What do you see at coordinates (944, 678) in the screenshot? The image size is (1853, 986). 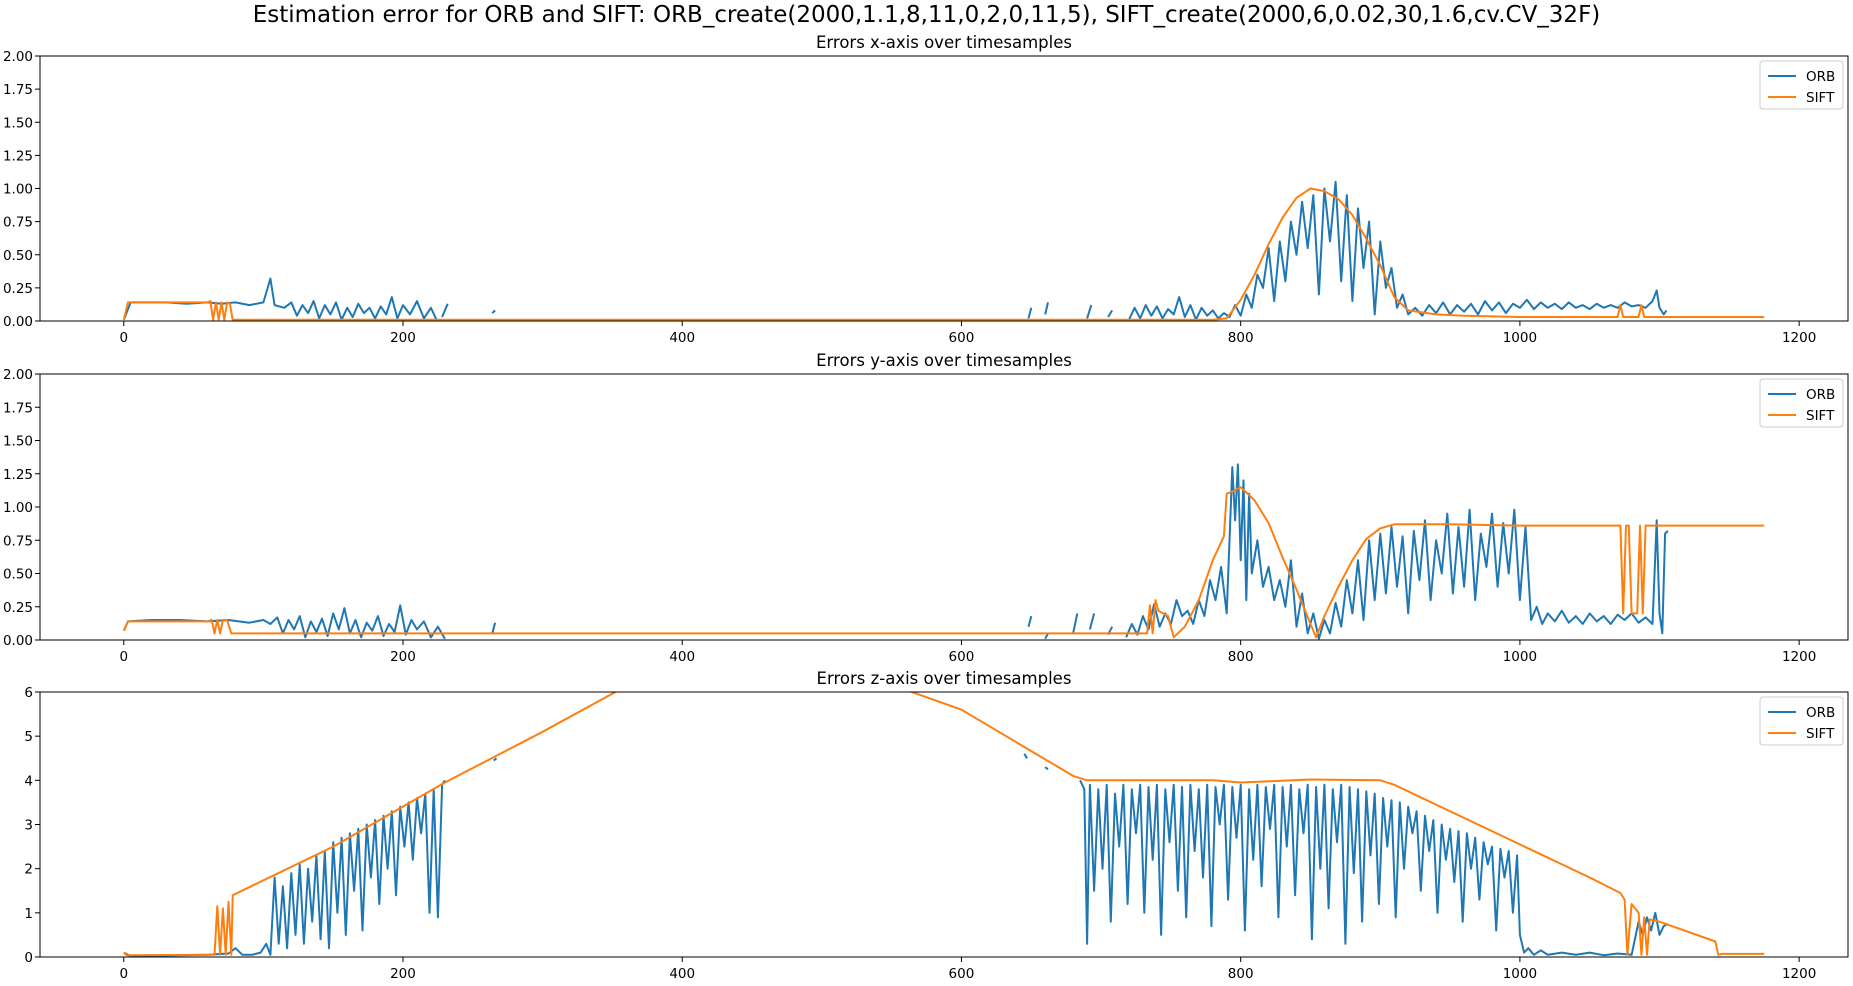 I see `subplot-title: Errors z-axis over timesamples` at bounding box center [944, 678].